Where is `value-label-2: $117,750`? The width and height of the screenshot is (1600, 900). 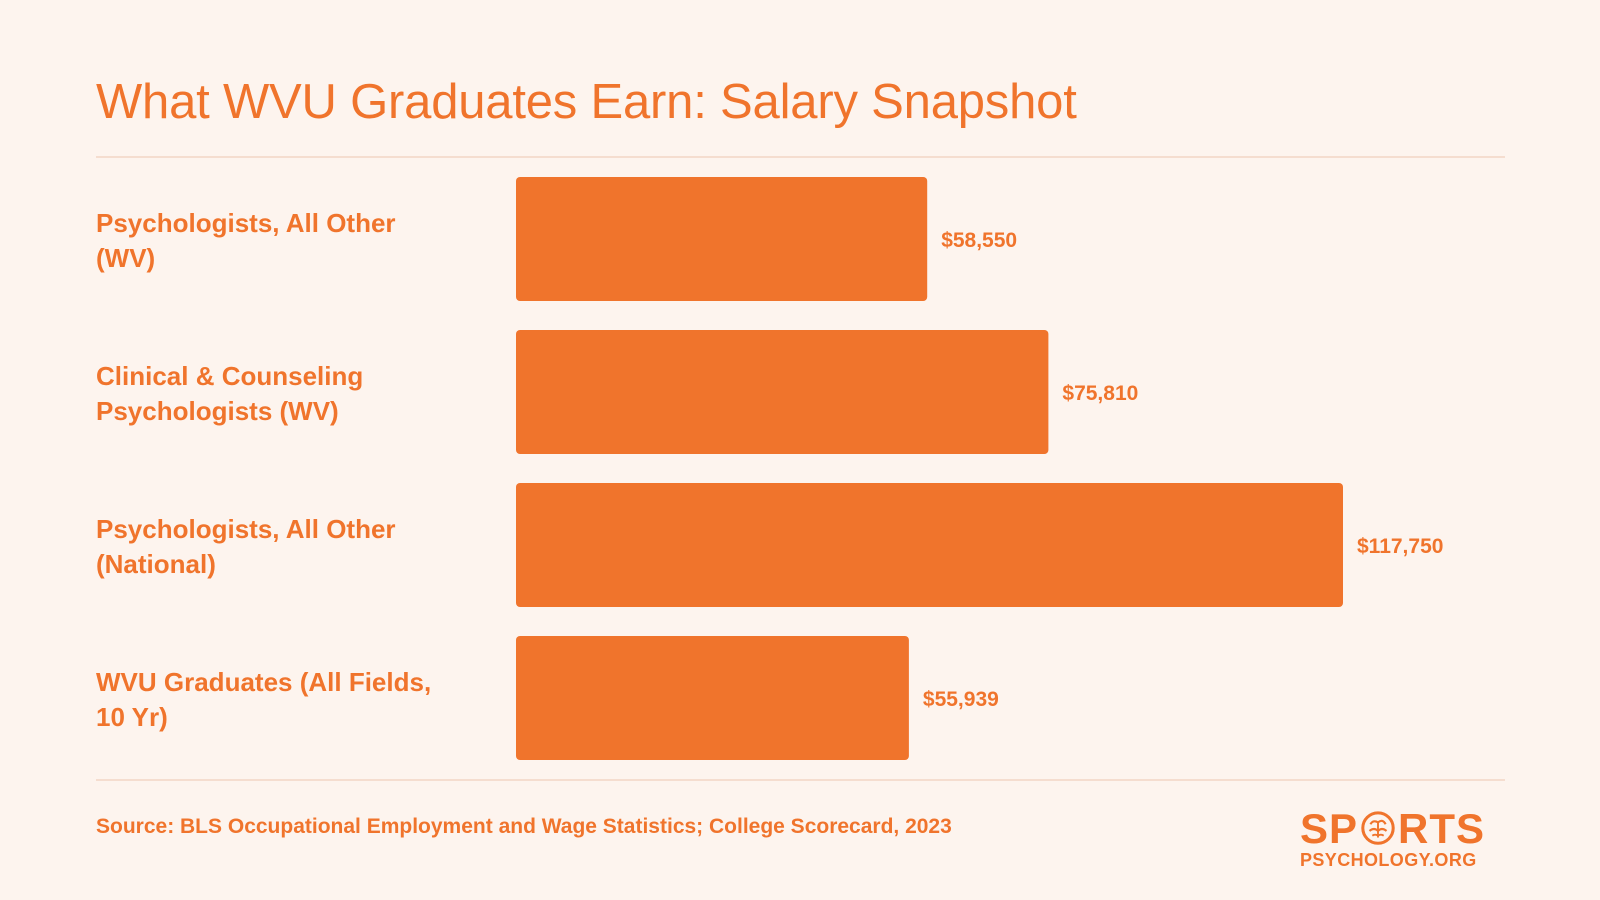
value-label-2: $117,750 is located at coordinates (1400, 546).